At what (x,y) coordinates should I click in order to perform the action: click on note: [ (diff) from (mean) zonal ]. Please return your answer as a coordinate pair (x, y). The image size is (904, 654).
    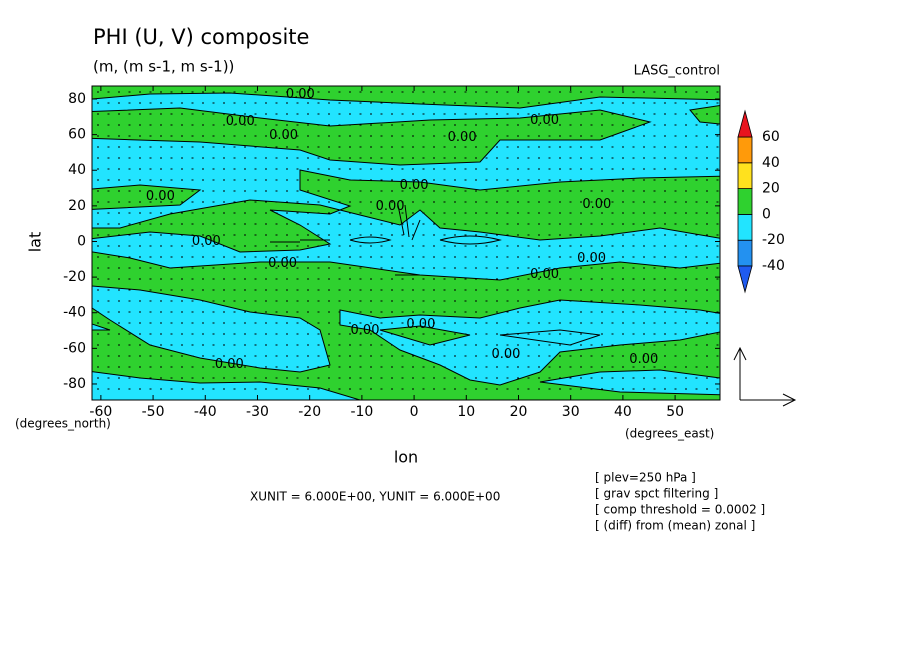
    Looking at the image, I should click on (675, 526).